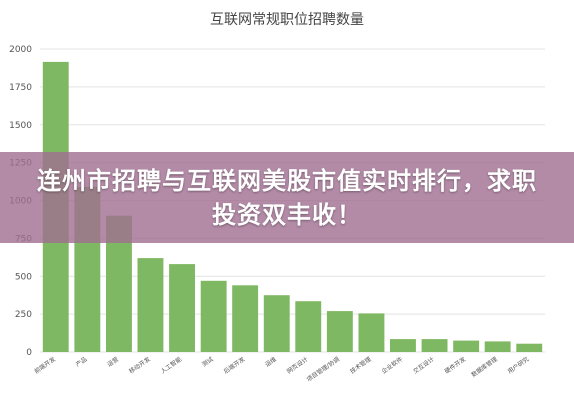 The width and height of the screenshot is (574, 400). Describe the element at coordinates (20, 126) in the screenshot. I see `y-tick-label: 1500` at that location.